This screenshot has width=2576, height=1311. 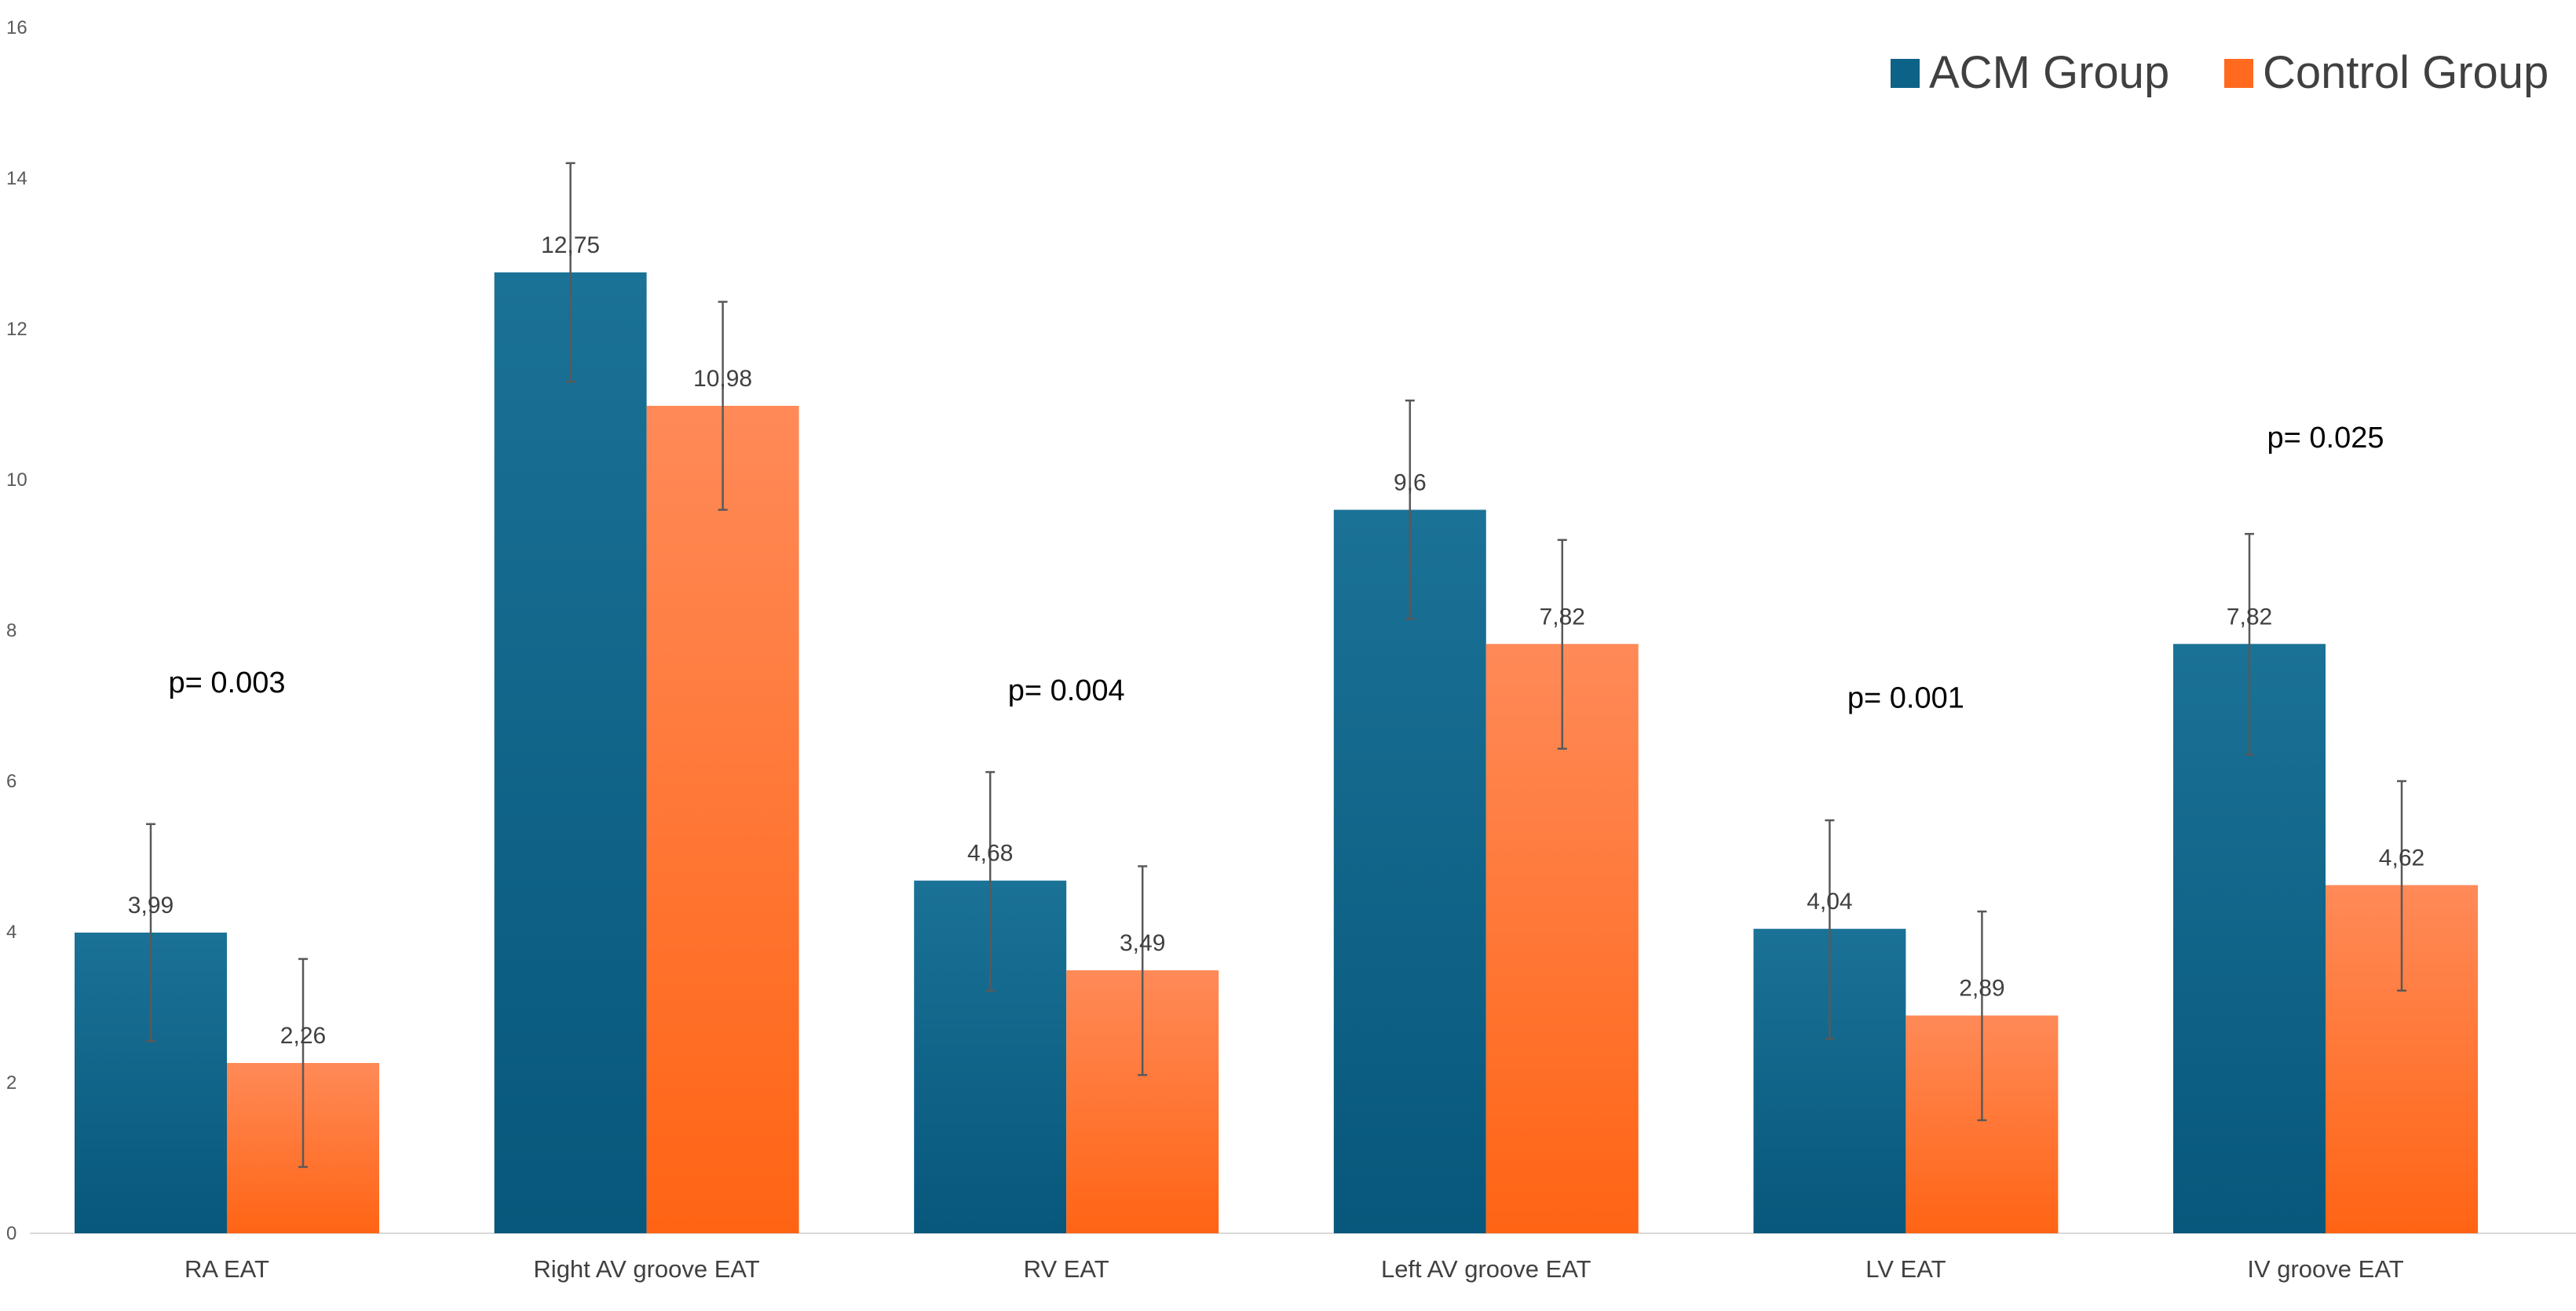 I want to click on p-value-label-0: p= 0.003, so click(x=227, y=682).